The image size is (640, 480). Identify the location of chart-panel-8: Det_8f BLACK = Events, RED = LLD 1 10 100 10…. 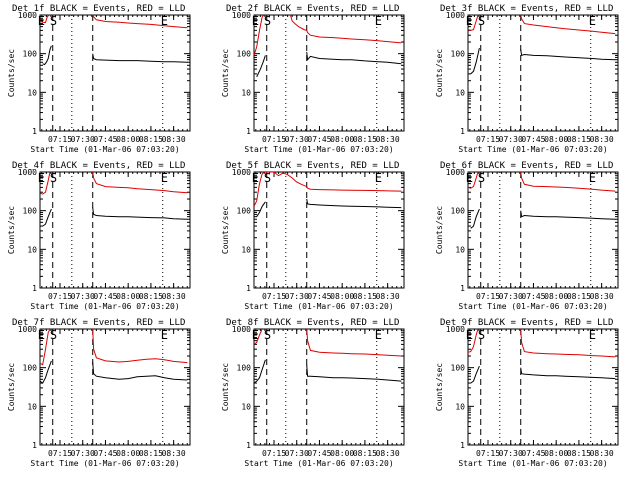
(313, 393).